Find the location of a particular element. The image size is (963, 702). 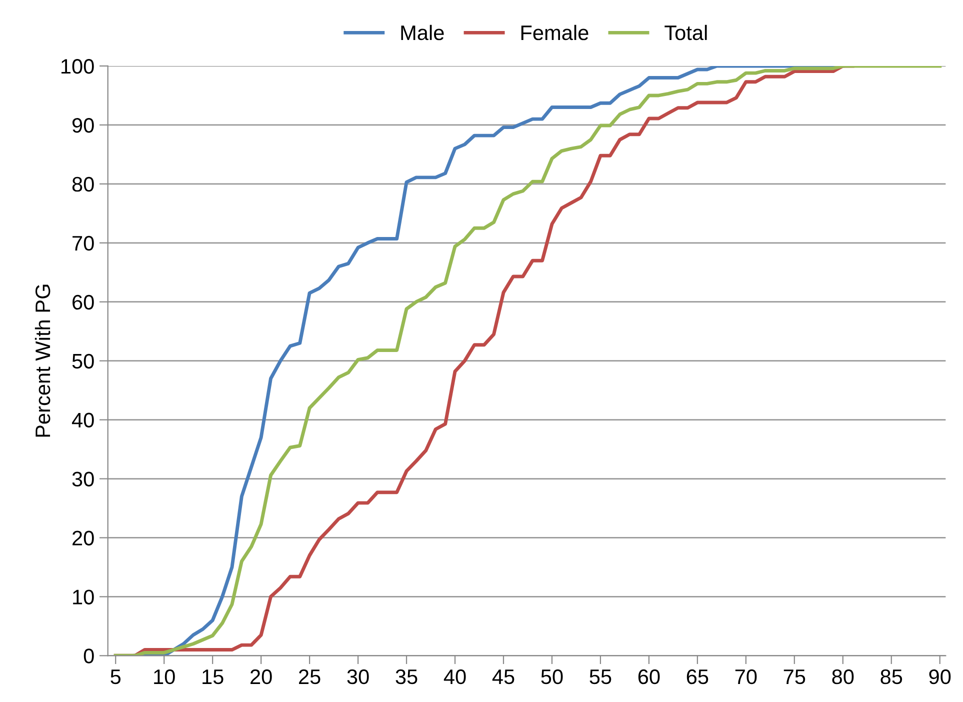

y-tick-label: 30 is located at coordinates (83, 479).